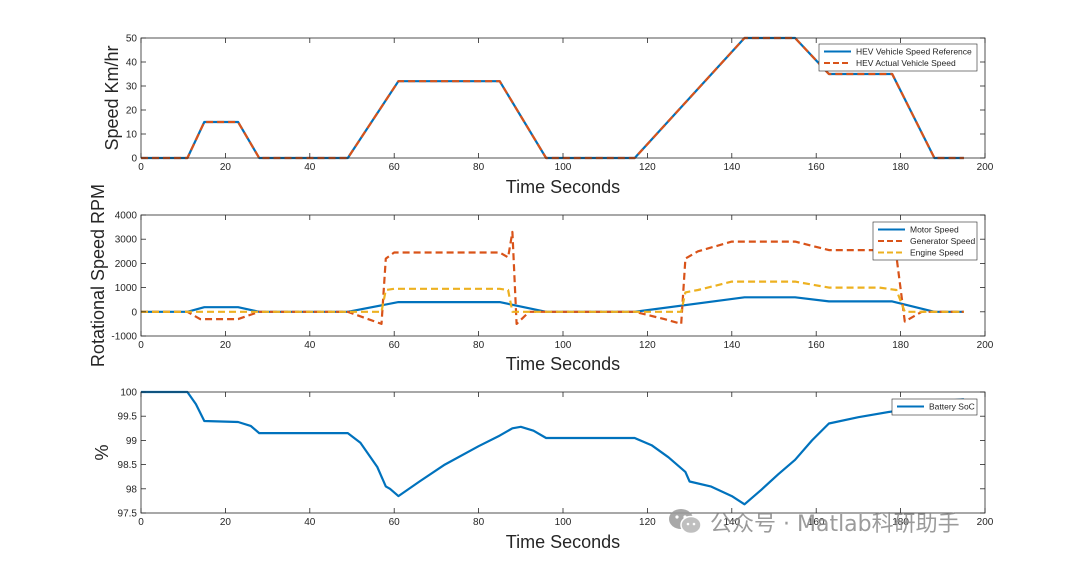  What do you see at coordinates (98, 275) in the screenshot?
I see `y-axis-label: Rotational Speed RPM` at bounding box center [98, 275].